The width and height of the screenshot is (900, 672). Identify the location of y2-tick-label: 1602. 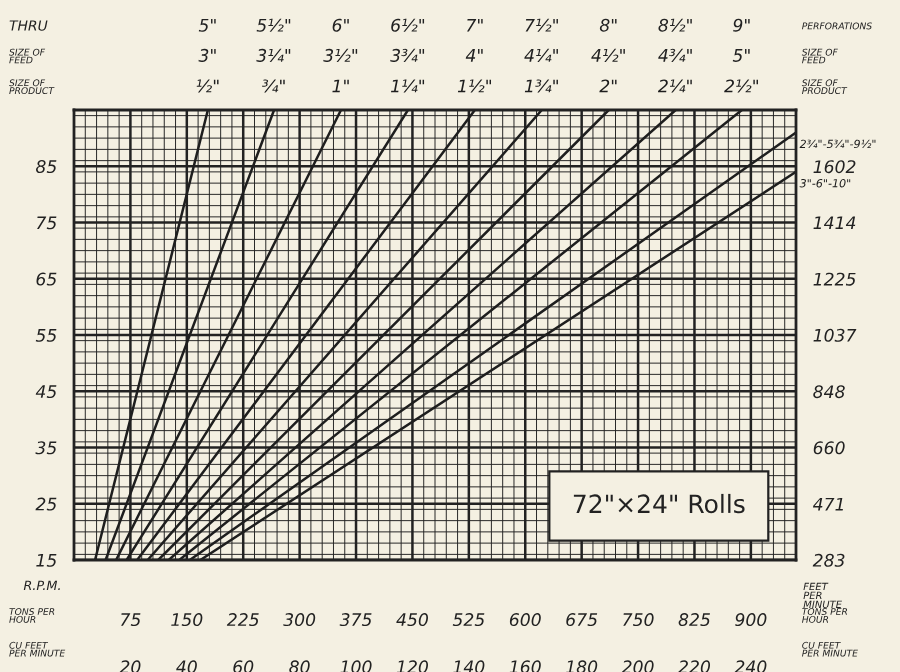
(834, 167).